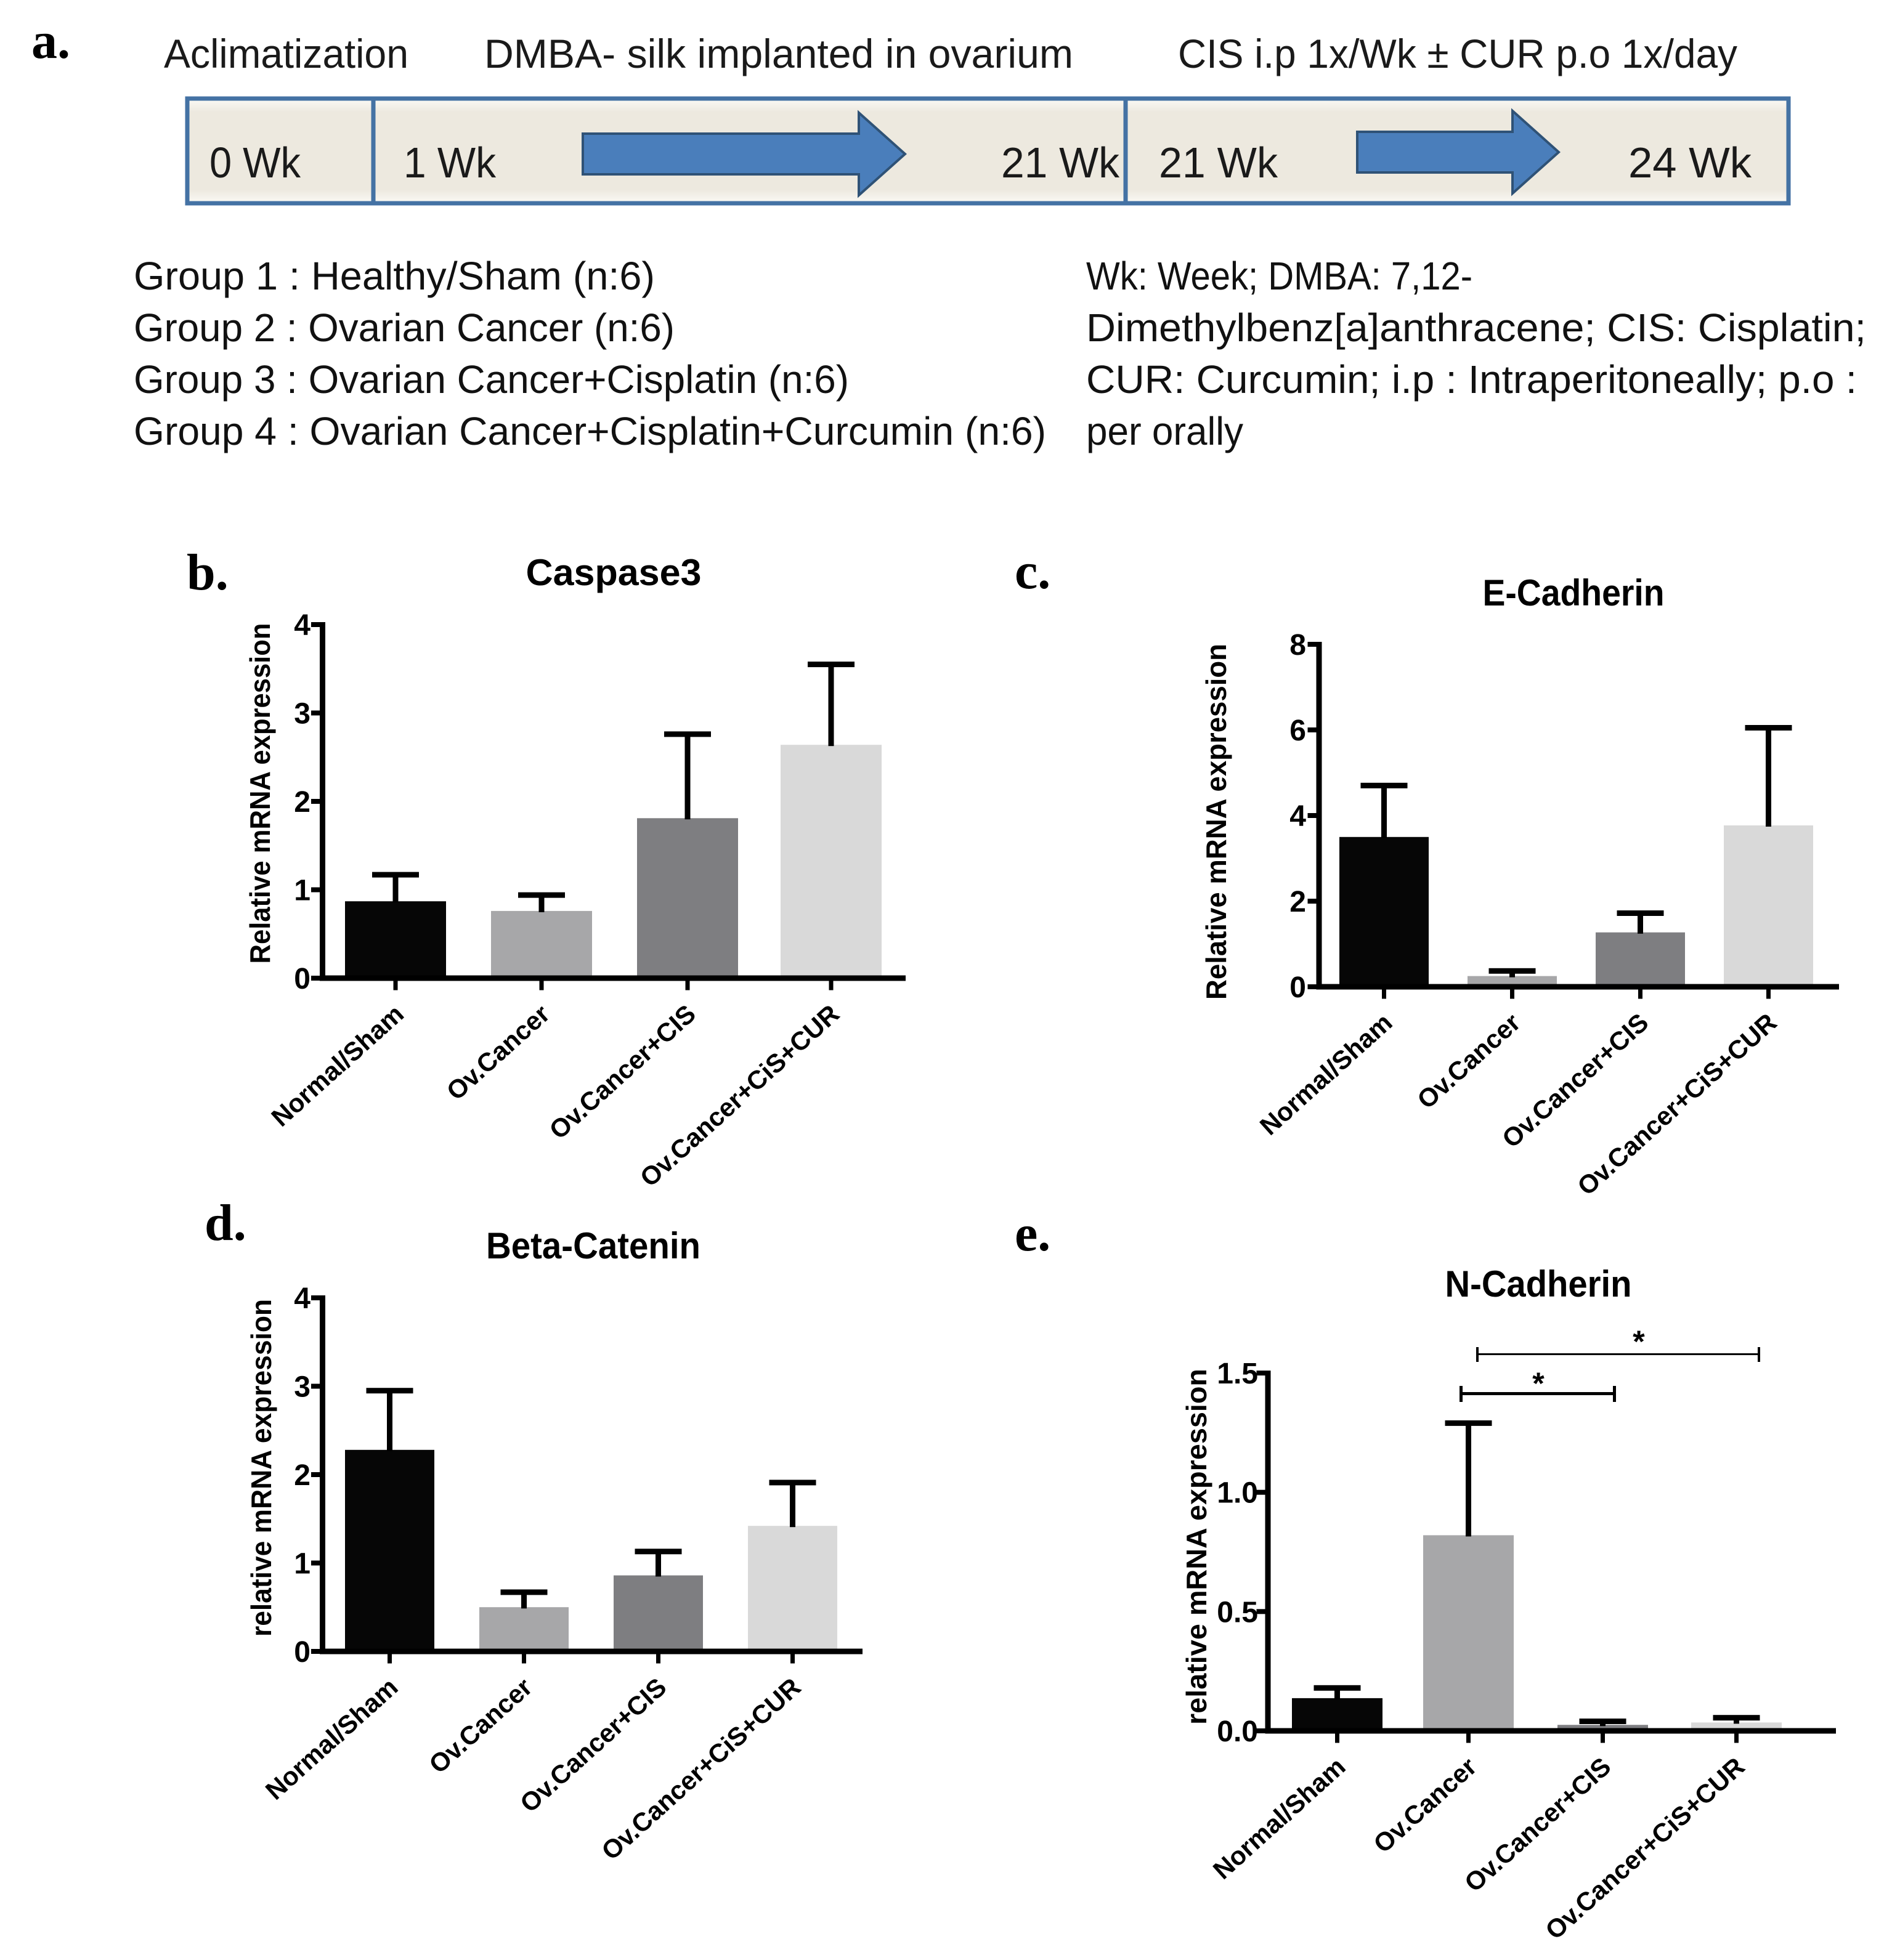 This screenshot has width=1892, height=1960. What do you see at coordinates (50, 41) in the screenshot?
I see `svg-text: a.` at bounding box center [50, 41].